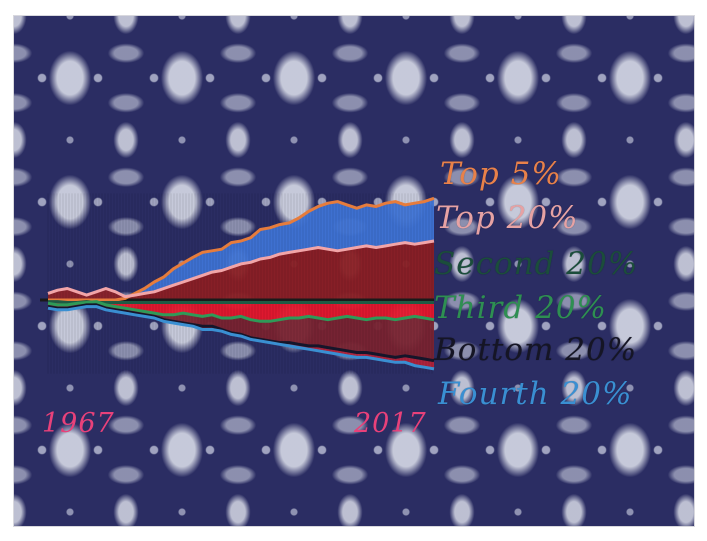 The height and width of the screenshot is (541, 707). I want to click on year-start-label: 1967, so click(78, 423).